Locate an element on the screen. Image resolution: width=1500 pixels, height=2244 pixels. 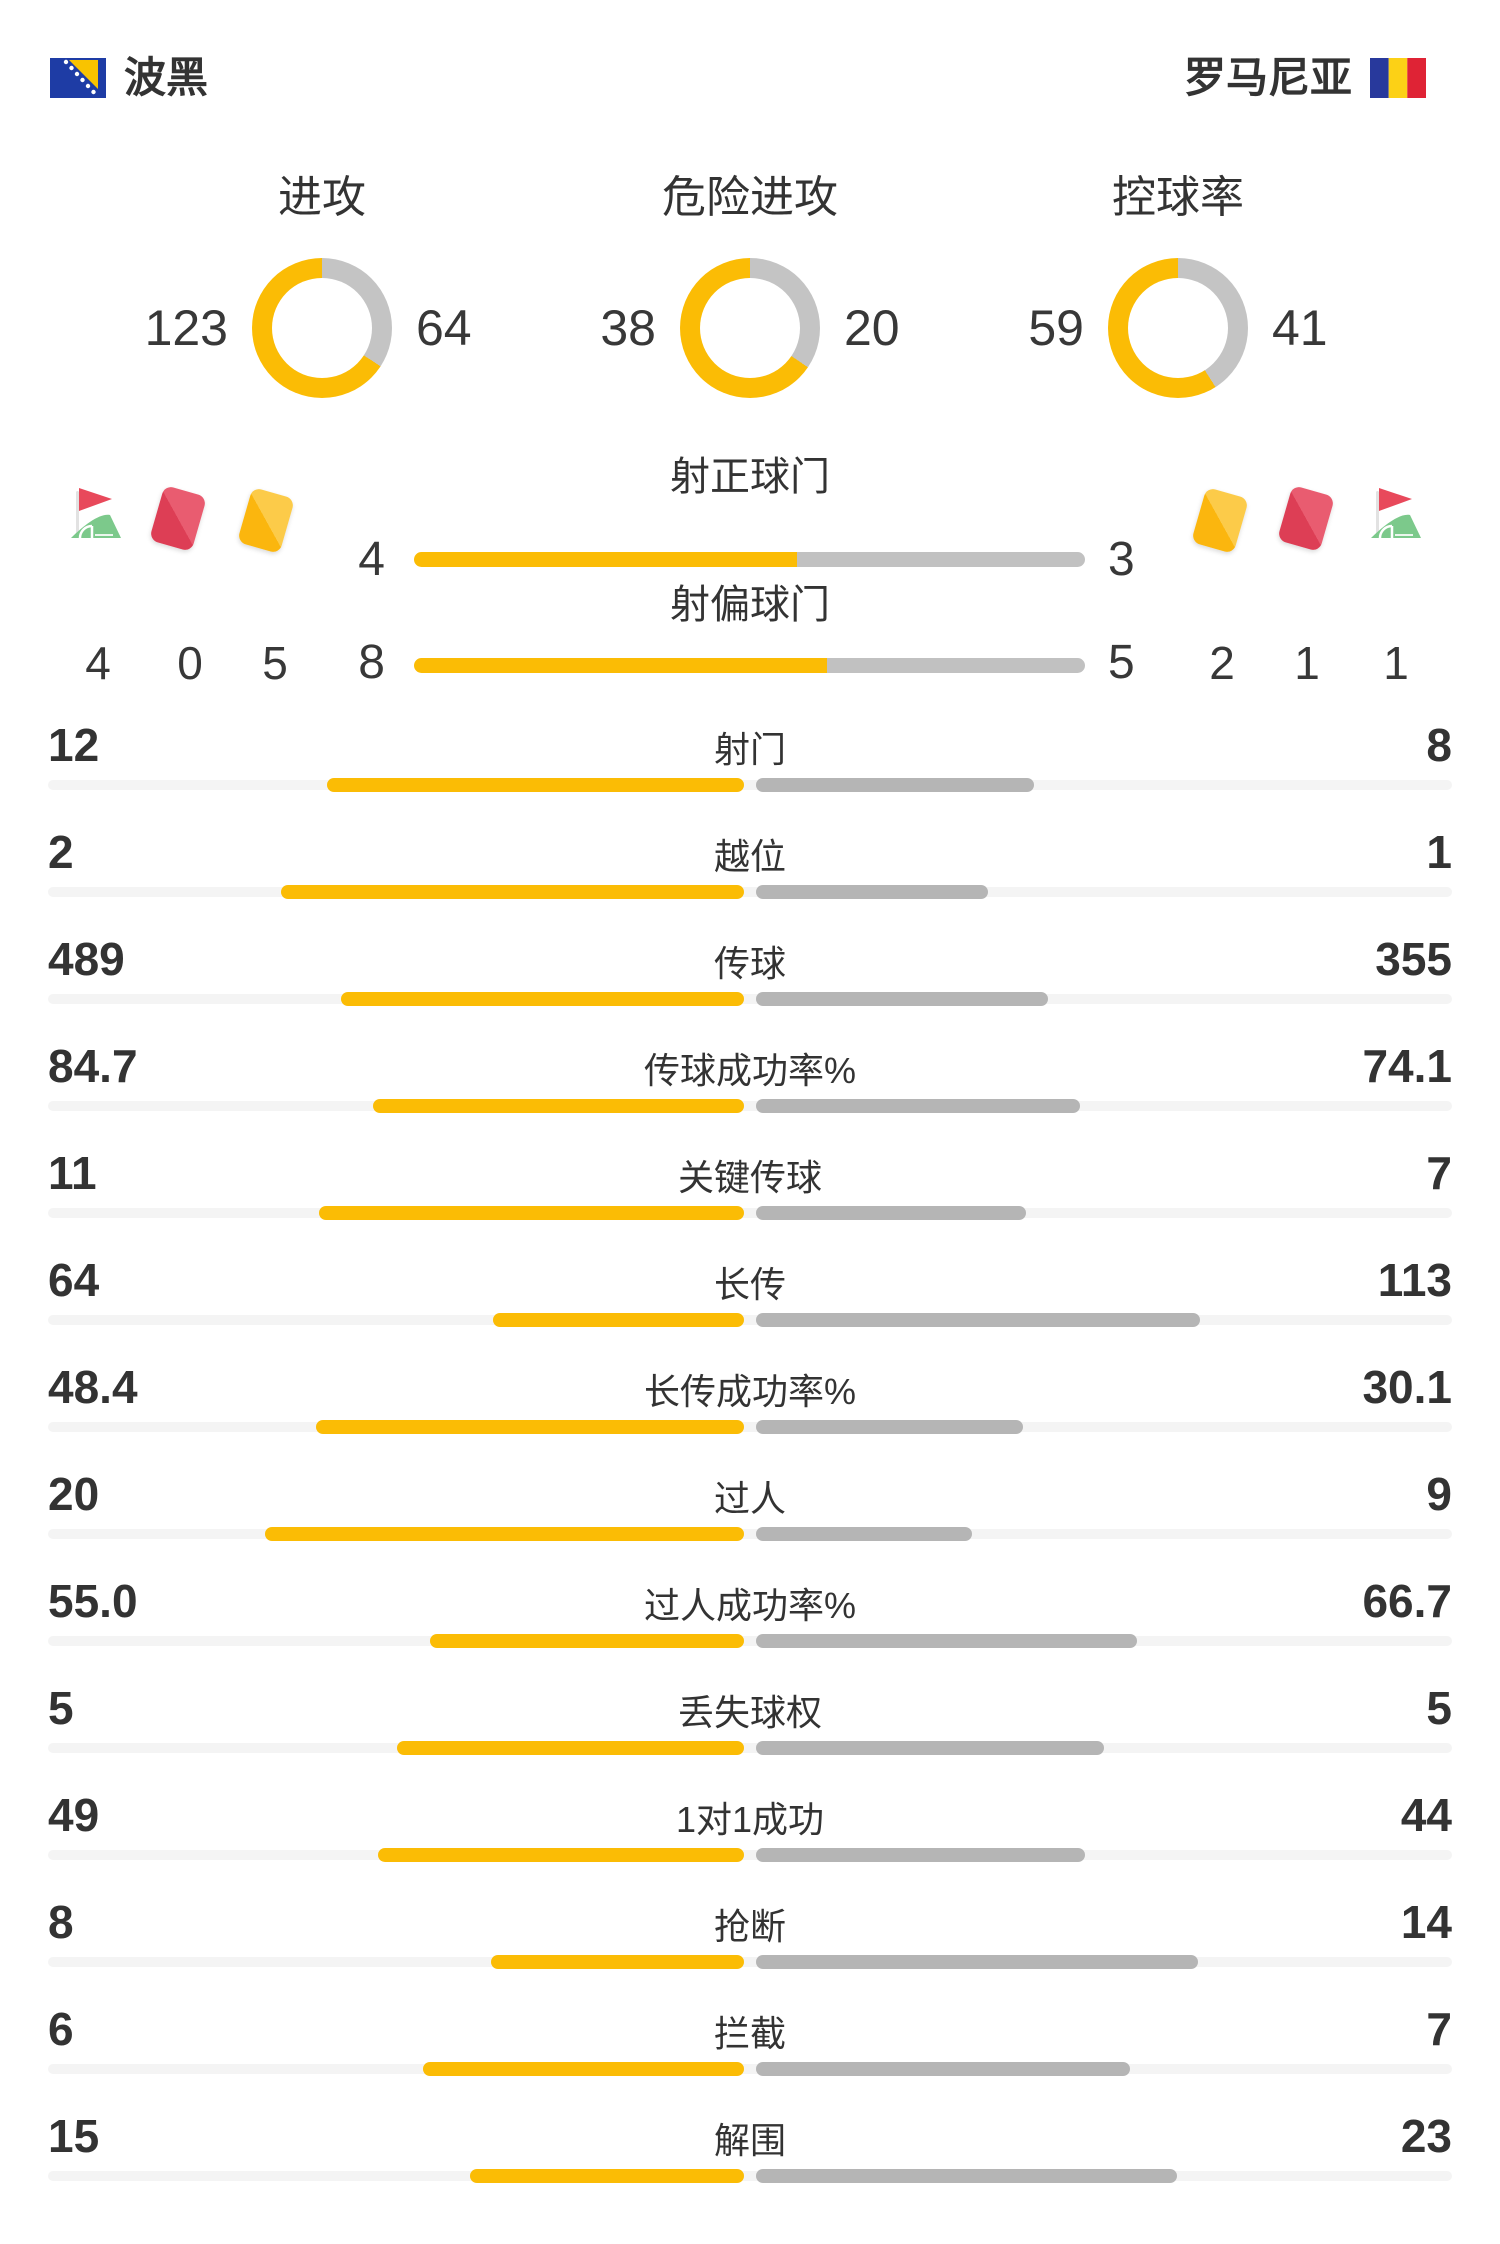
stat-label: 过人成功率% is located at coordinates (749, 1605).